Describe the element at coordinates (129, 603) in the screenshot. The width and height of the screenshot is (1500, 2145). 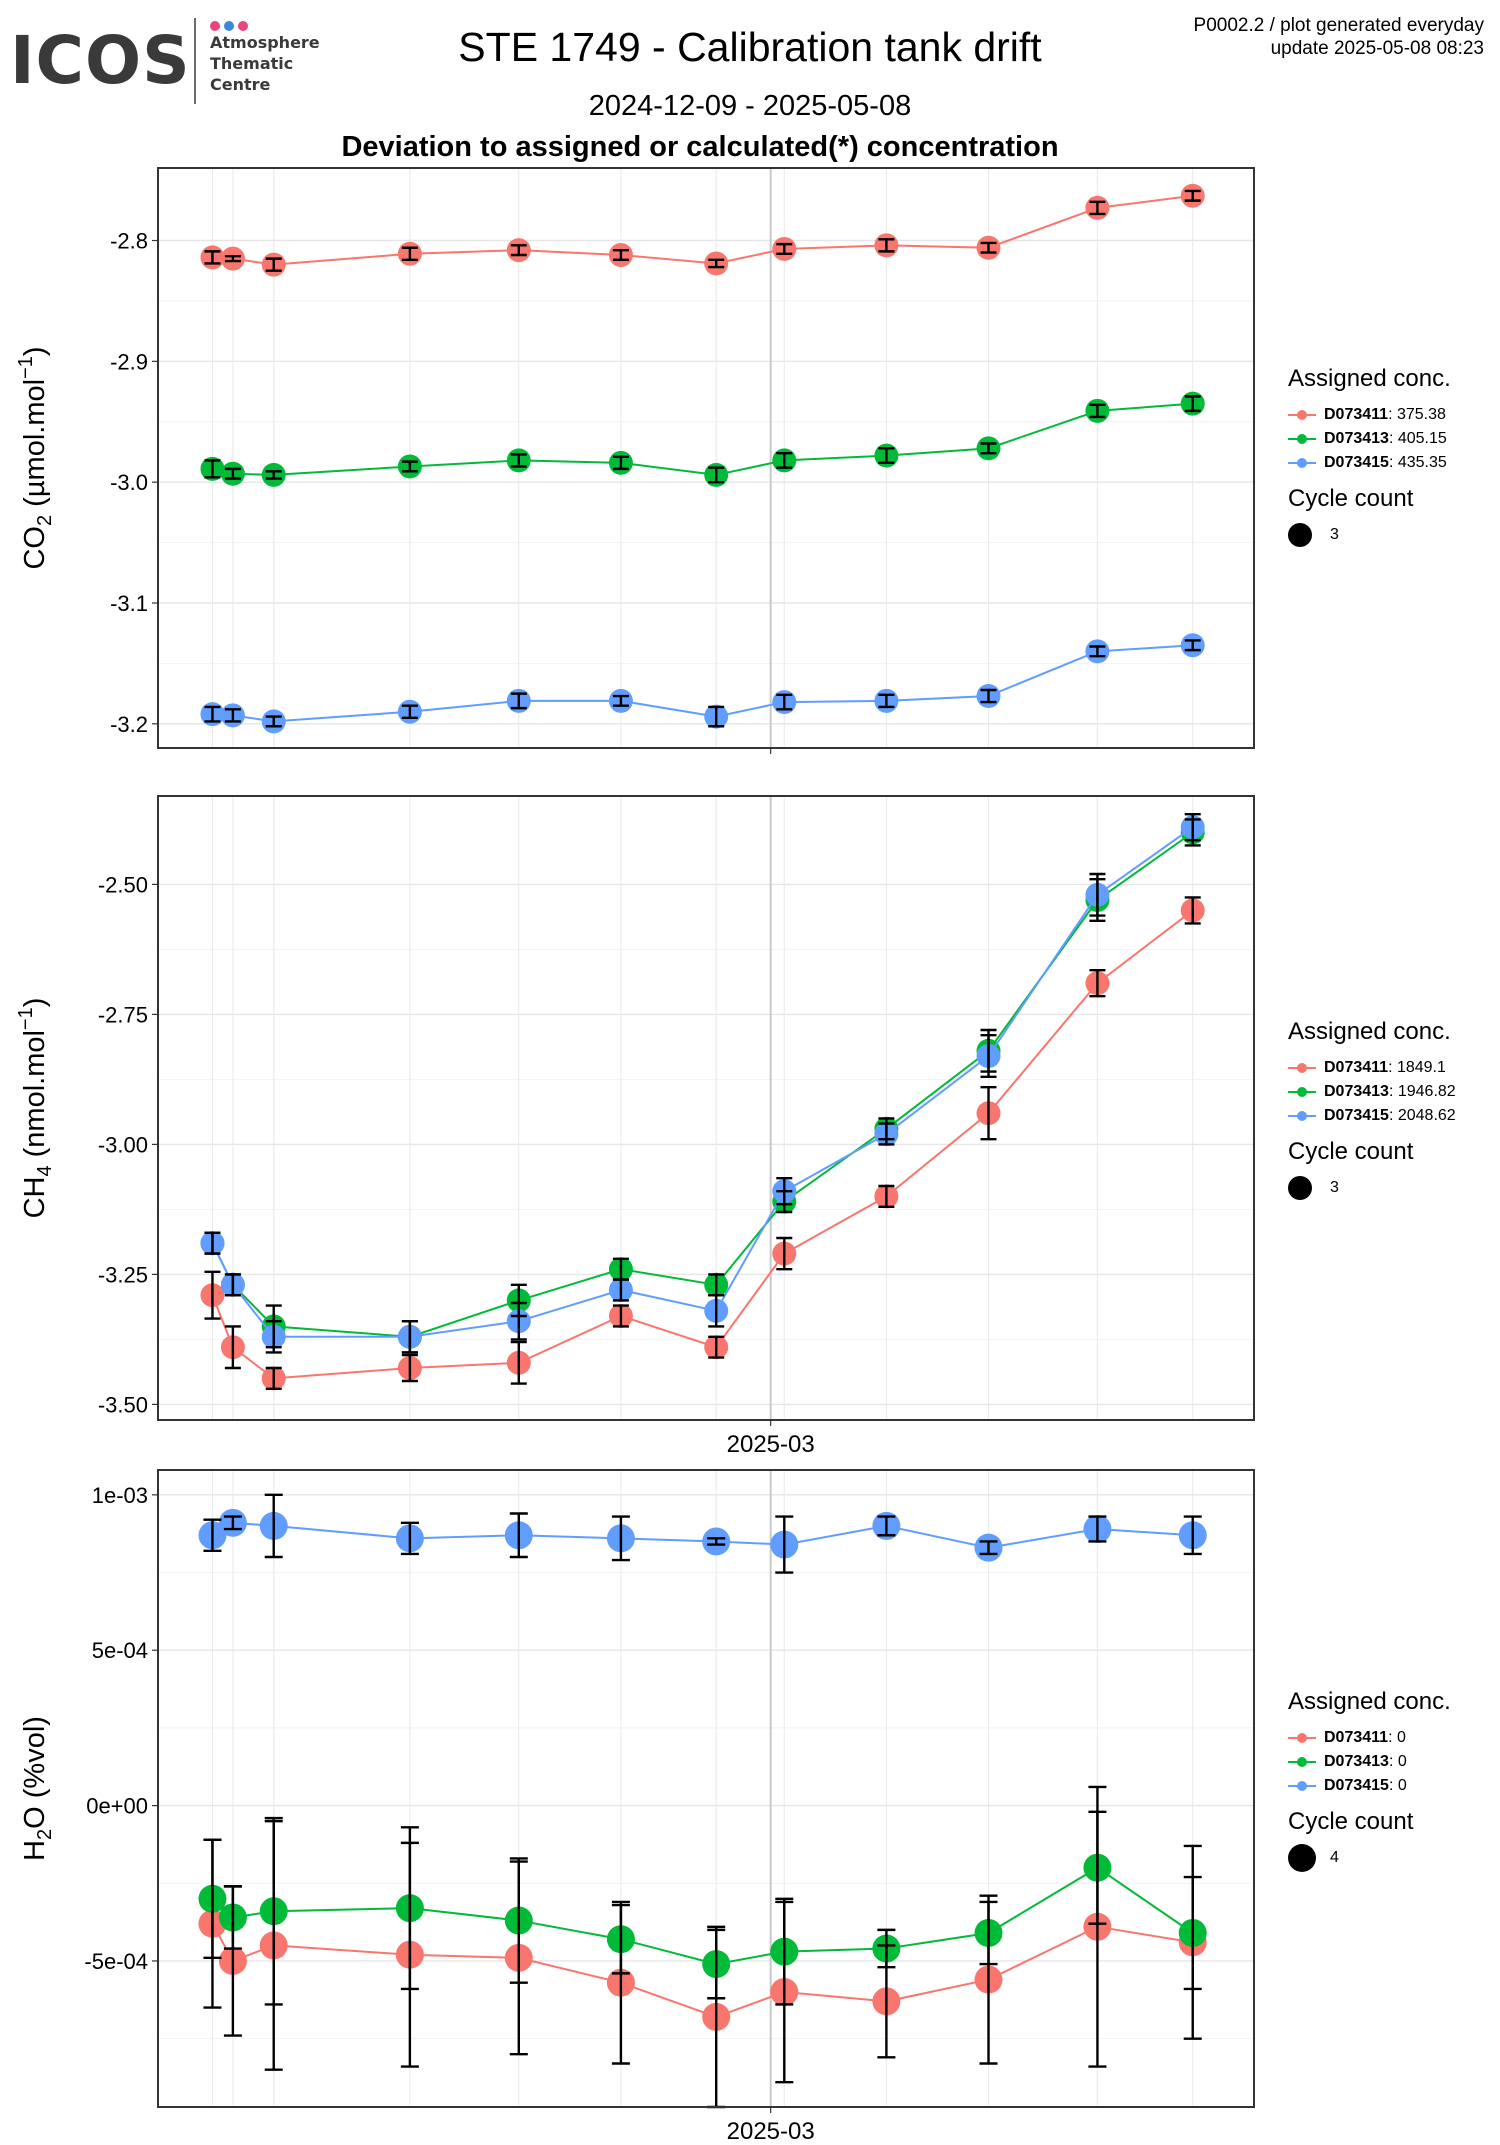
I see `y-tick-label: -3.1` at that location.